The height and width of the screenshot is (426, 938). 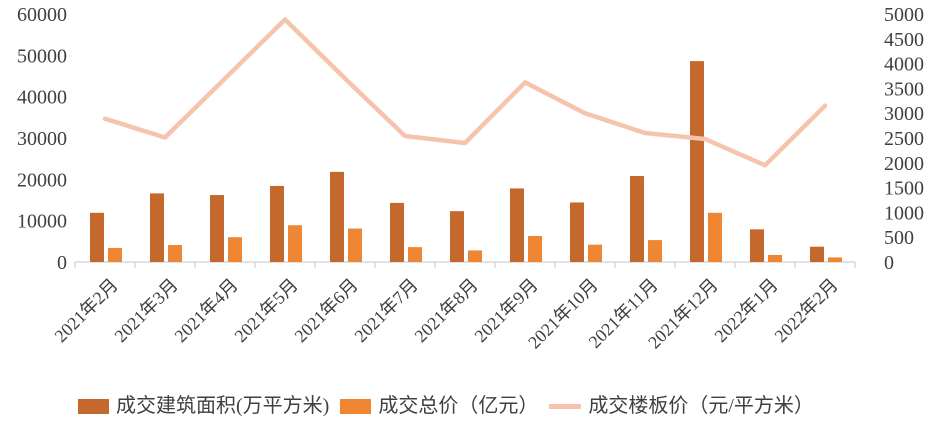 I want to click on x-axis-label-2021年8月: 2021年8月, so click(x=445, y=310).